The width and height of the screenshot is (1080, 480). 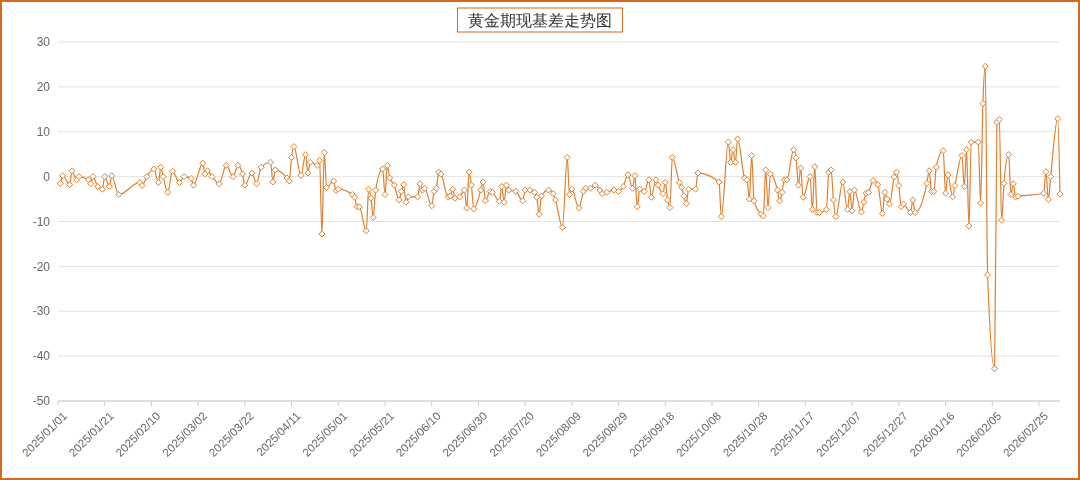 I want to click on y-tick-label: 0, so click(x=47, y=176).